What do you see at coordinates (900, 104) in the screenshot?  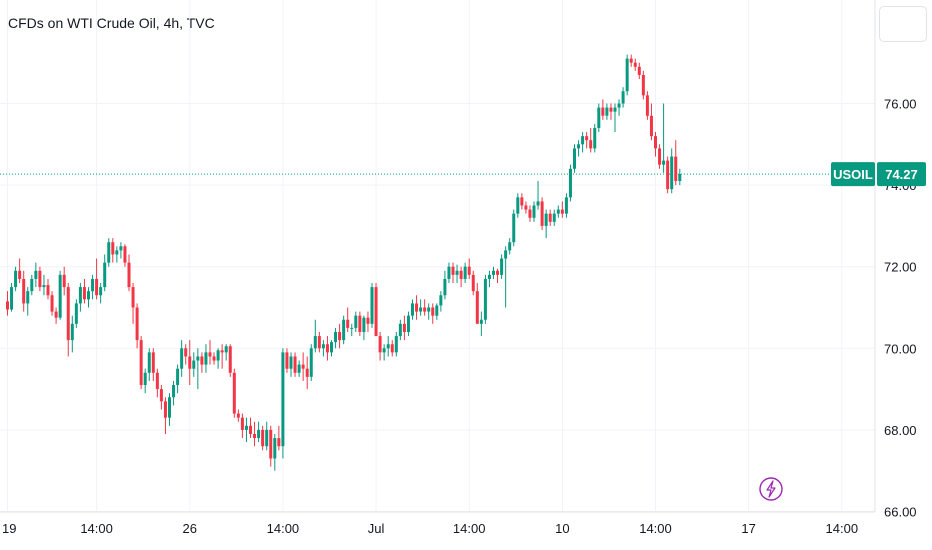 I see `y-tick-label: 76.00` at bounding box center [900, 104].